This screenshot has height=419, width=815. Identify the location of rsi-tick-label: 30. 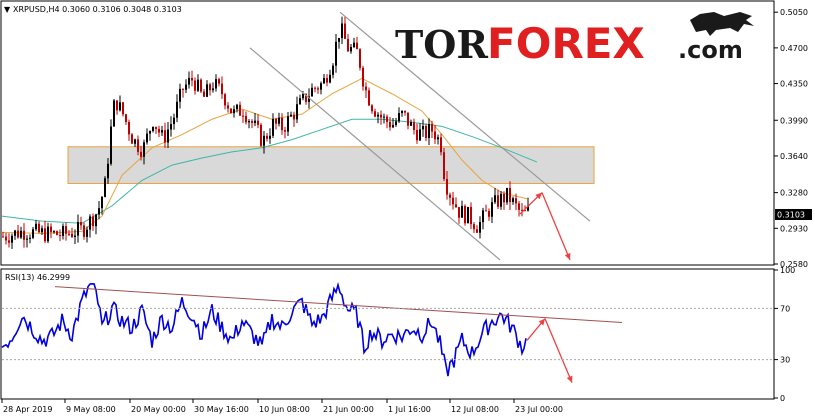
(785, 360).